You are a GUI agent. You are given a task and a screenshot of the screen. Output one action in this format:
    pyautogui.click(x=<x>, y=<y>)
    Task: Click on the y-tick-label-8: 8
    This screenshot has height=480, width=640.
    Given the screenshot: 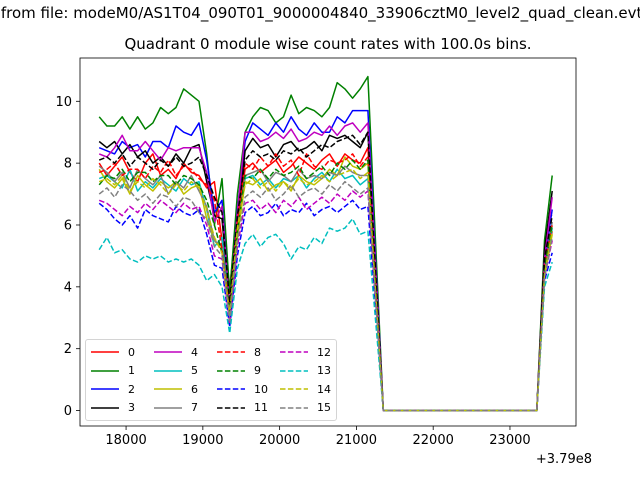 What is the action you would take?
    pyautogui.click(x=68, y=164)
    